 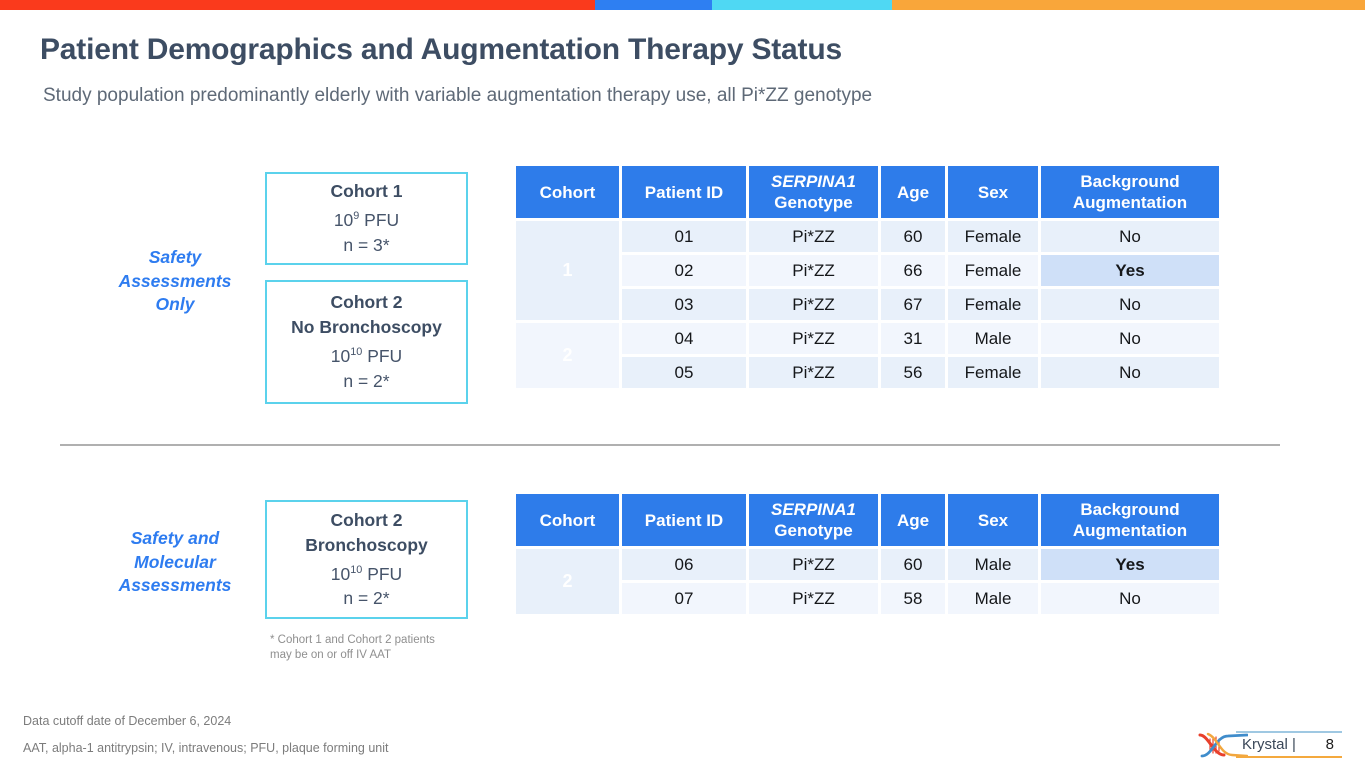 I want to click on table-row: 2 04 Pi*ZZ 31 Male No, so click(x=867, y=355).